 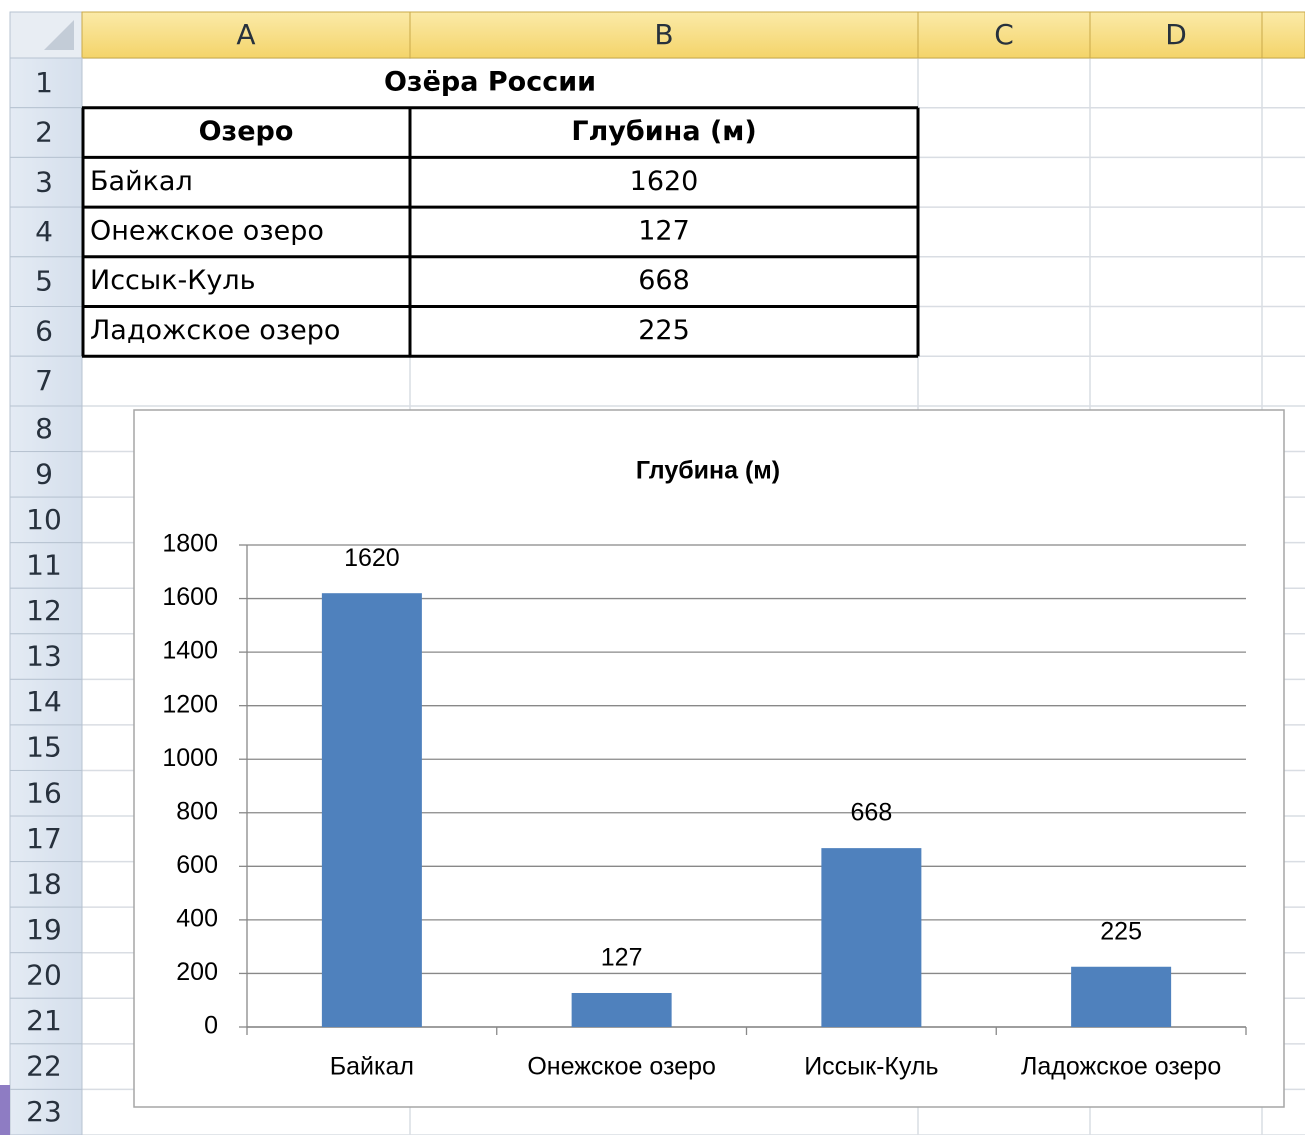 I want to click on row-number: 3, so click(x=44, y=181).